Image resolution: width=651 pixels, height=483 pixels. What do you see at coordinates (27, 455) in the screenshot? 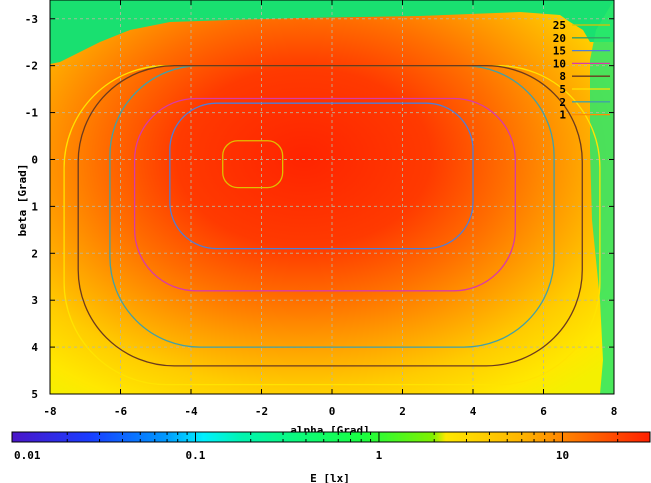
I see `colorbar-tick-label: 0.01` at bounding box center [27, 455].